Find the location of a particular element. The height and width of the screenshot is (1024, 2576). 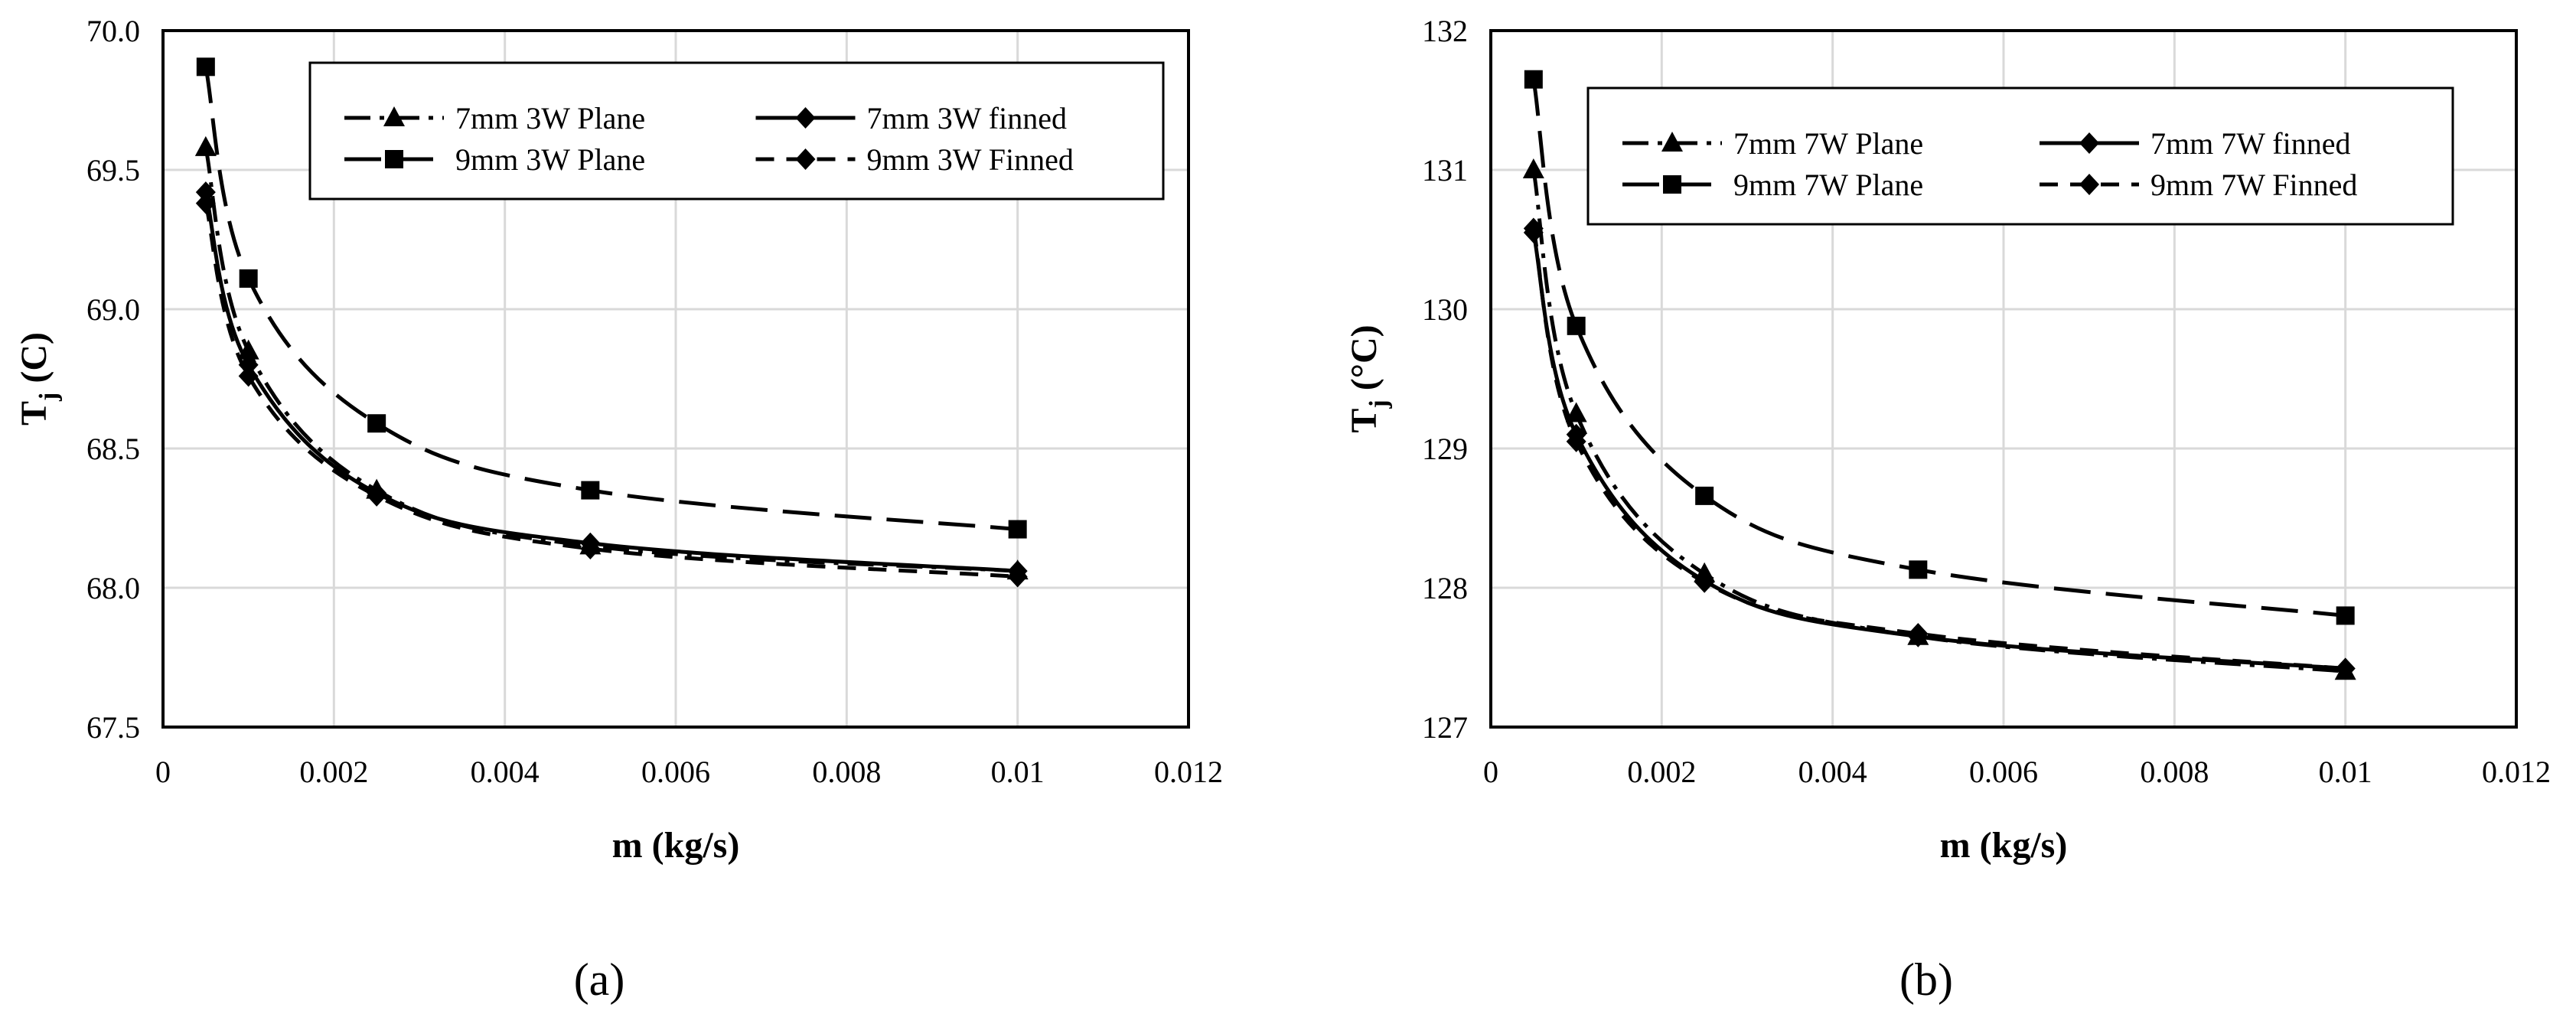

chart-a-series-2-line is located at coordinates (611, 299).